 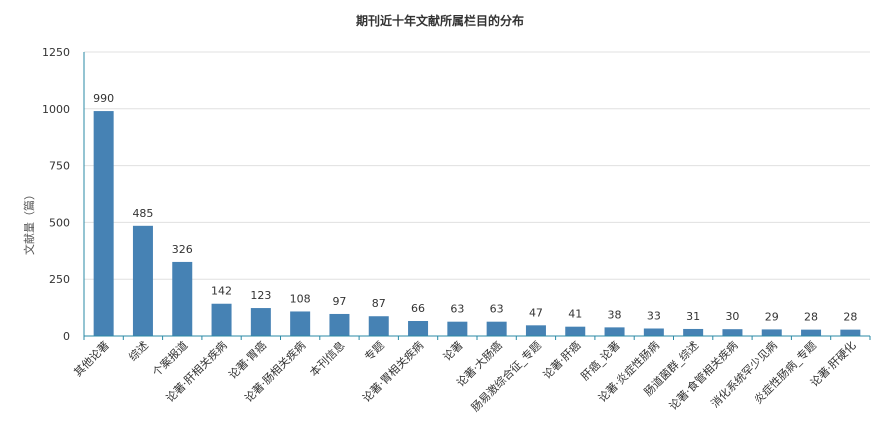 I want to click on bar-value-label: 38, so click(x=615, y=314).